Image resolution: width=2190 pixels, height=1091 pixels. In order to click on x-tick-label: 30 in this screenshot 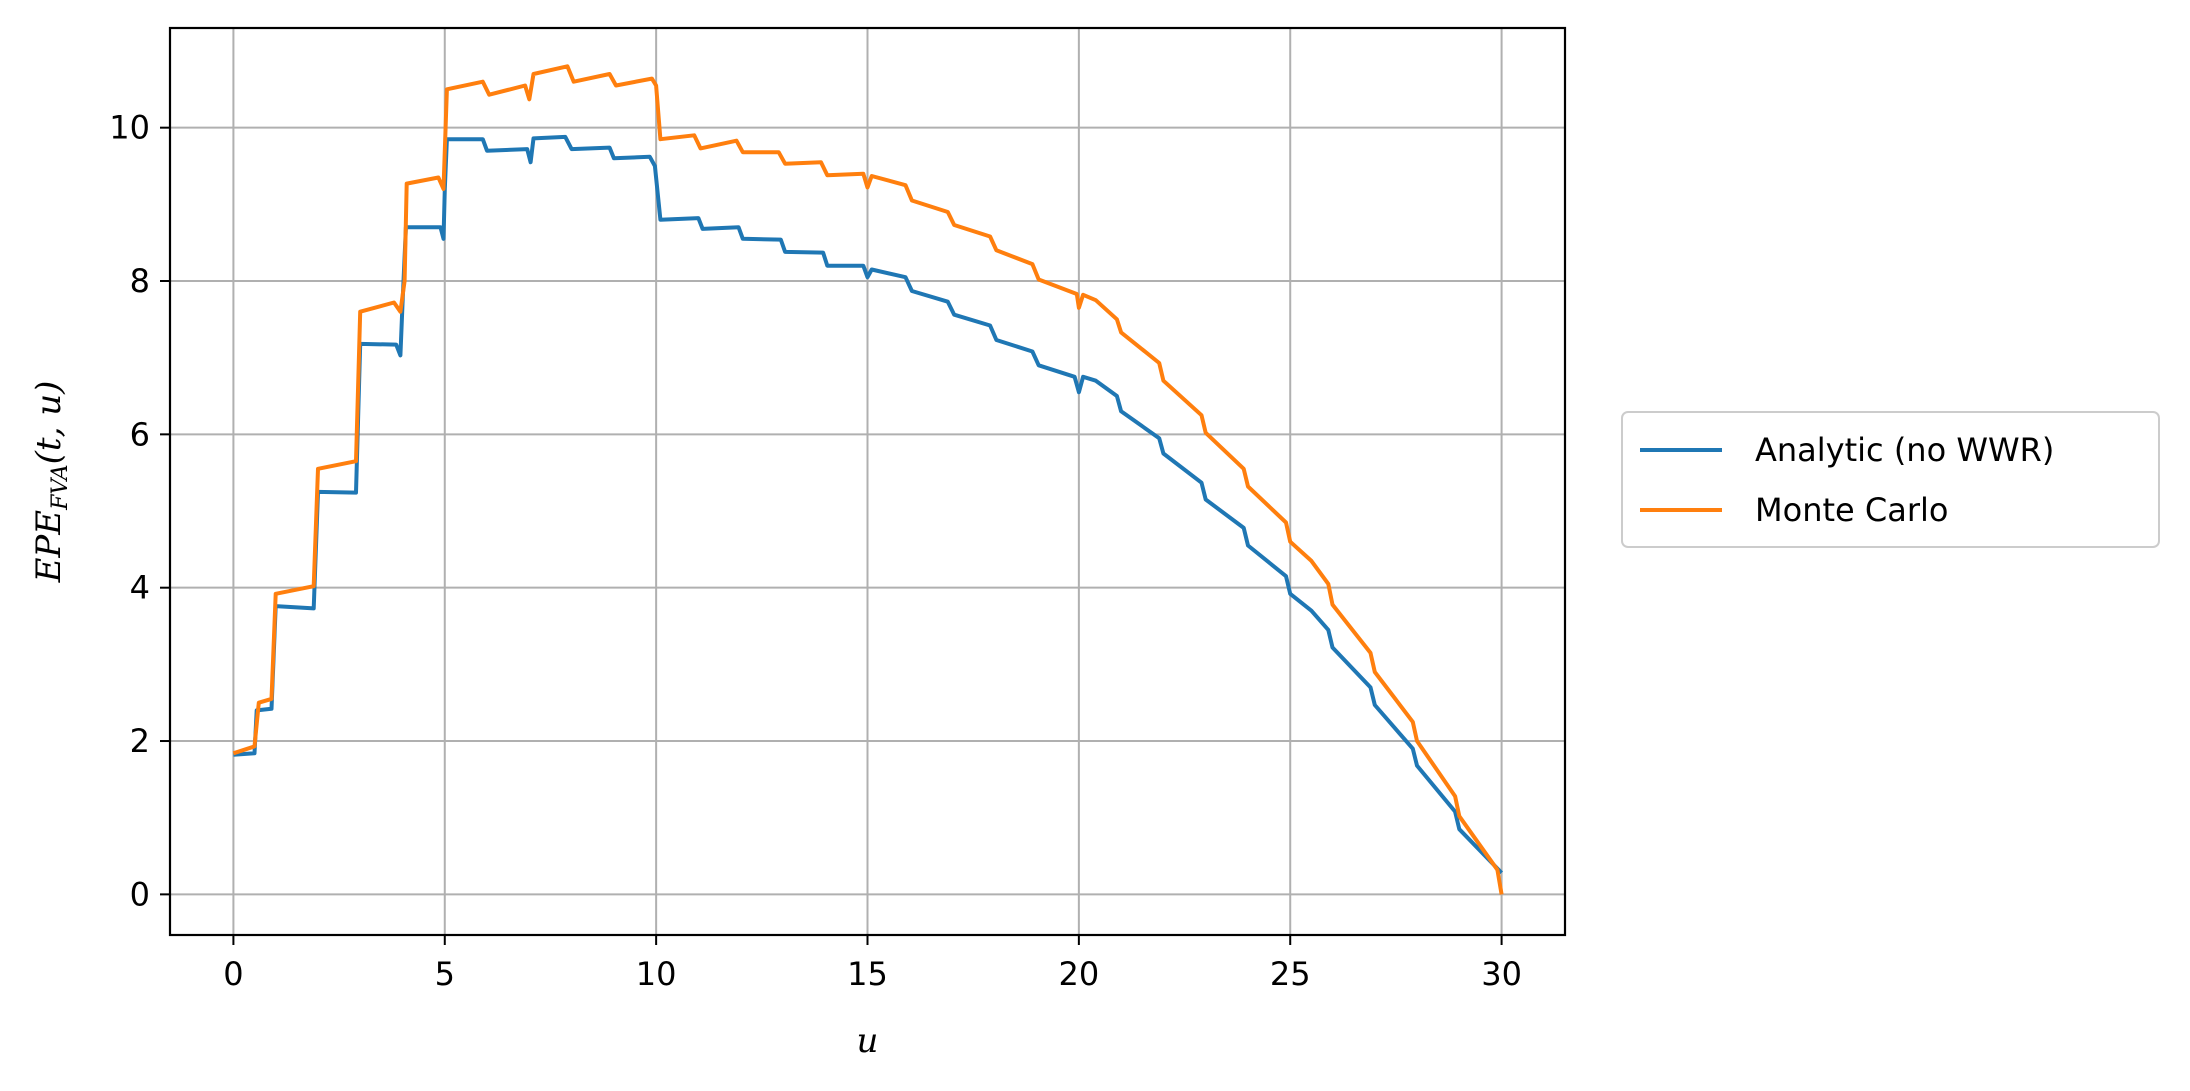, I will do `click(1501, 974)`.